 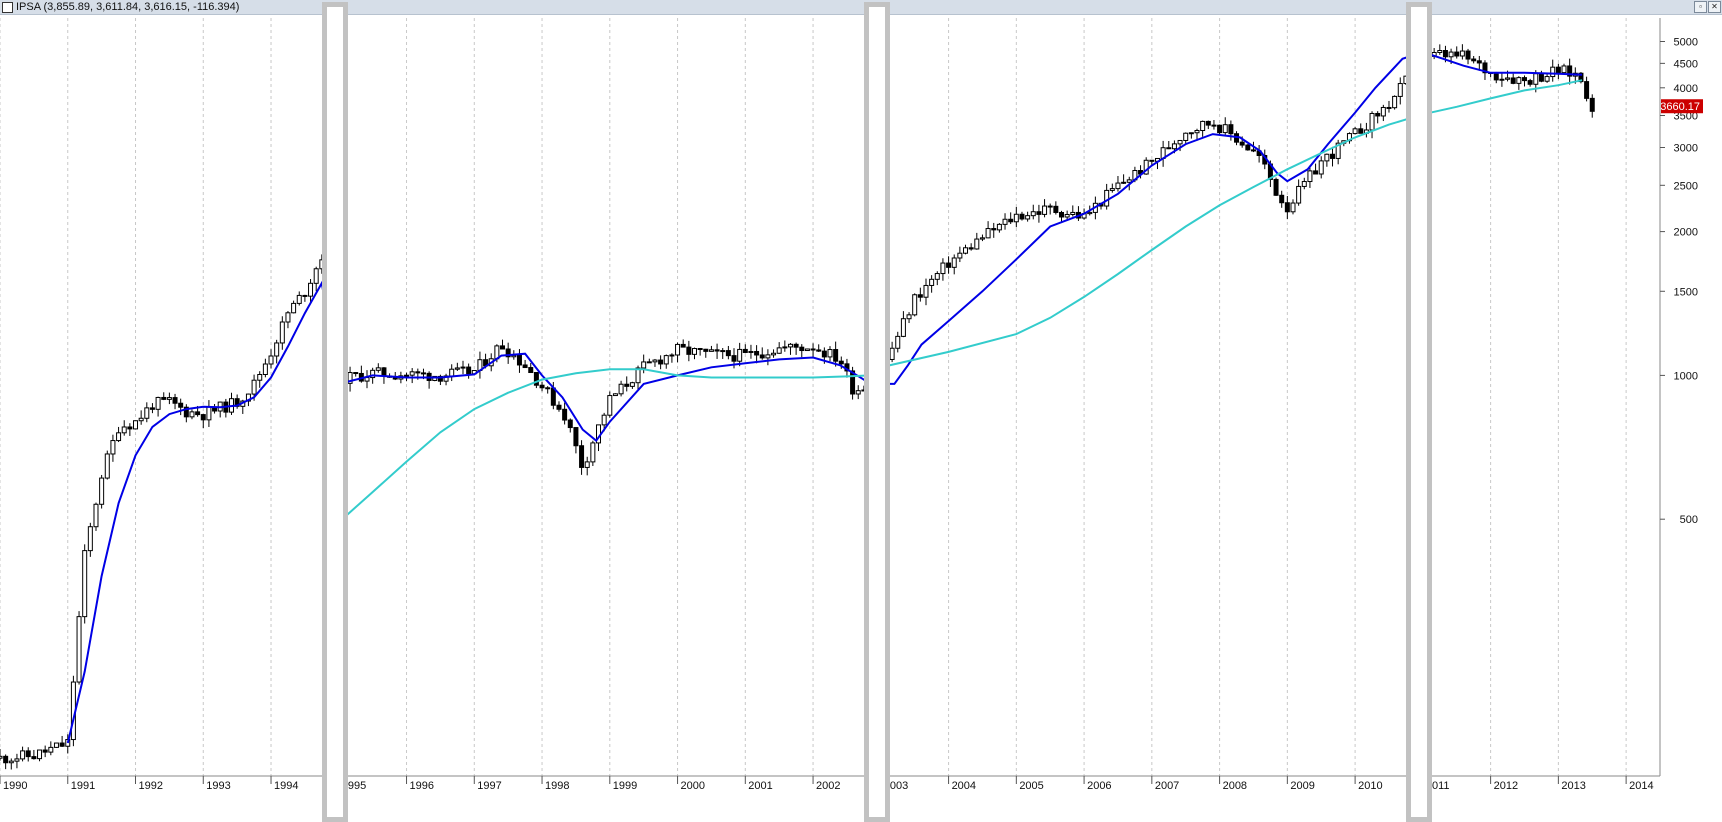 I want to click on chart-select-checkbox, so click(x=7, y=7).